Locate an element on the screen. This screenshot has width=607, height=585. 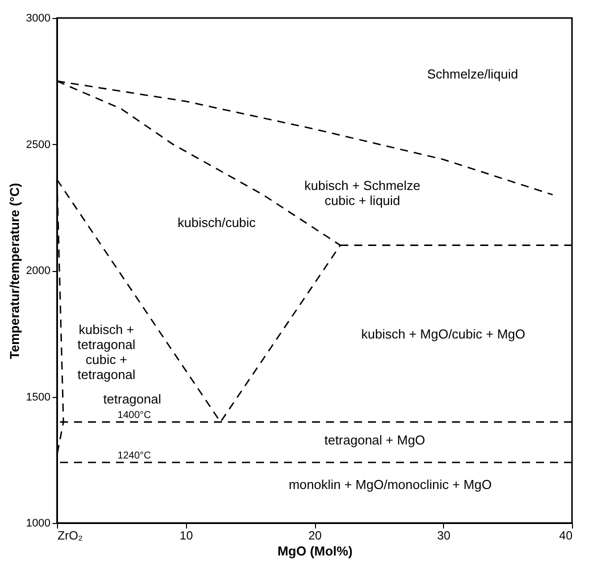
annotation: kubisch + tetragonal cubic + tetragonal is located at coordinates (107, 352).